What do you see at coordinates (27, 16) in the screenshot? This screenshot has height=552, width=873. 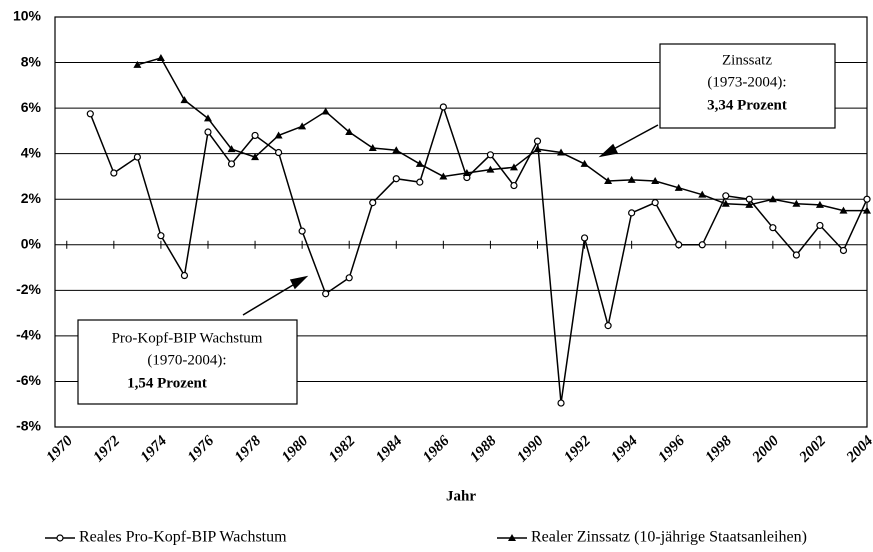 I see `y-tick-label: 10%` at bounding box center [27, 16].